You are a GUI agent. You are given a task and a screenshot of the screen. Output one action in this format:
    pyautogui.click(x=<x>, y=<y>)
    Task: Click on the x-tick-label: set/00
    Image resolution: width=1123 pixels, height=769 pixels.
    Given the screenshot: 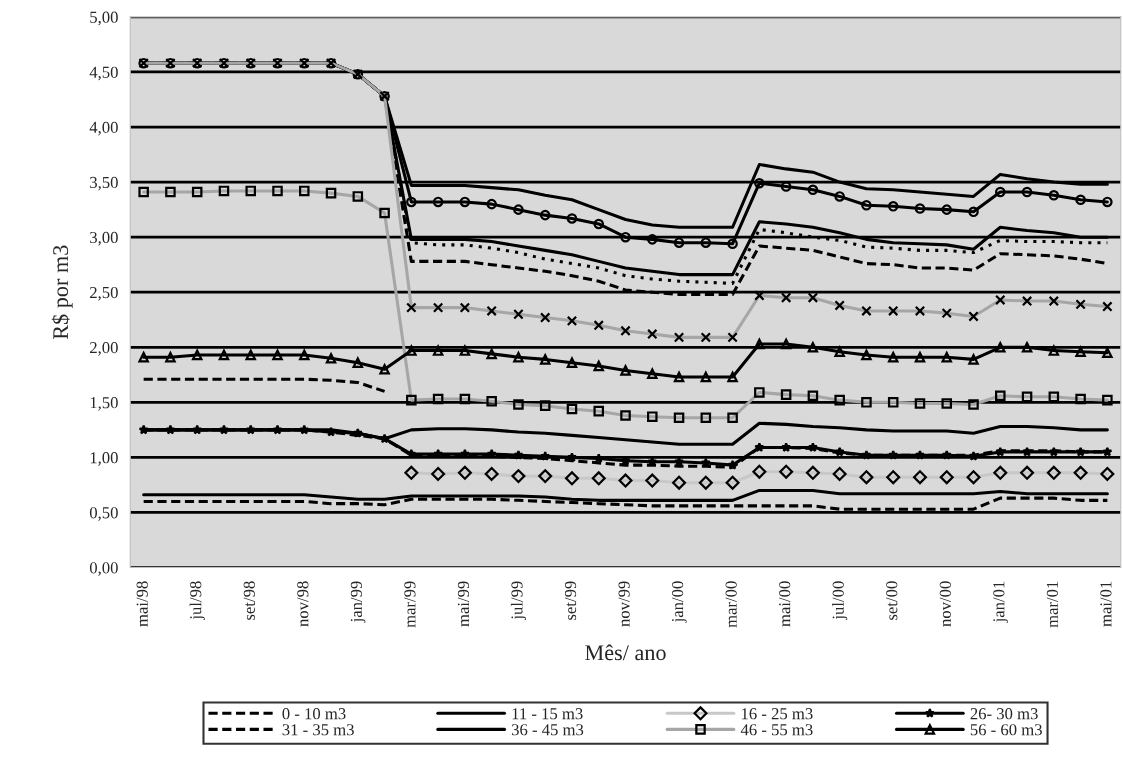 What is the action you would take?
    pyautogui.click(x=892, y=600)
    